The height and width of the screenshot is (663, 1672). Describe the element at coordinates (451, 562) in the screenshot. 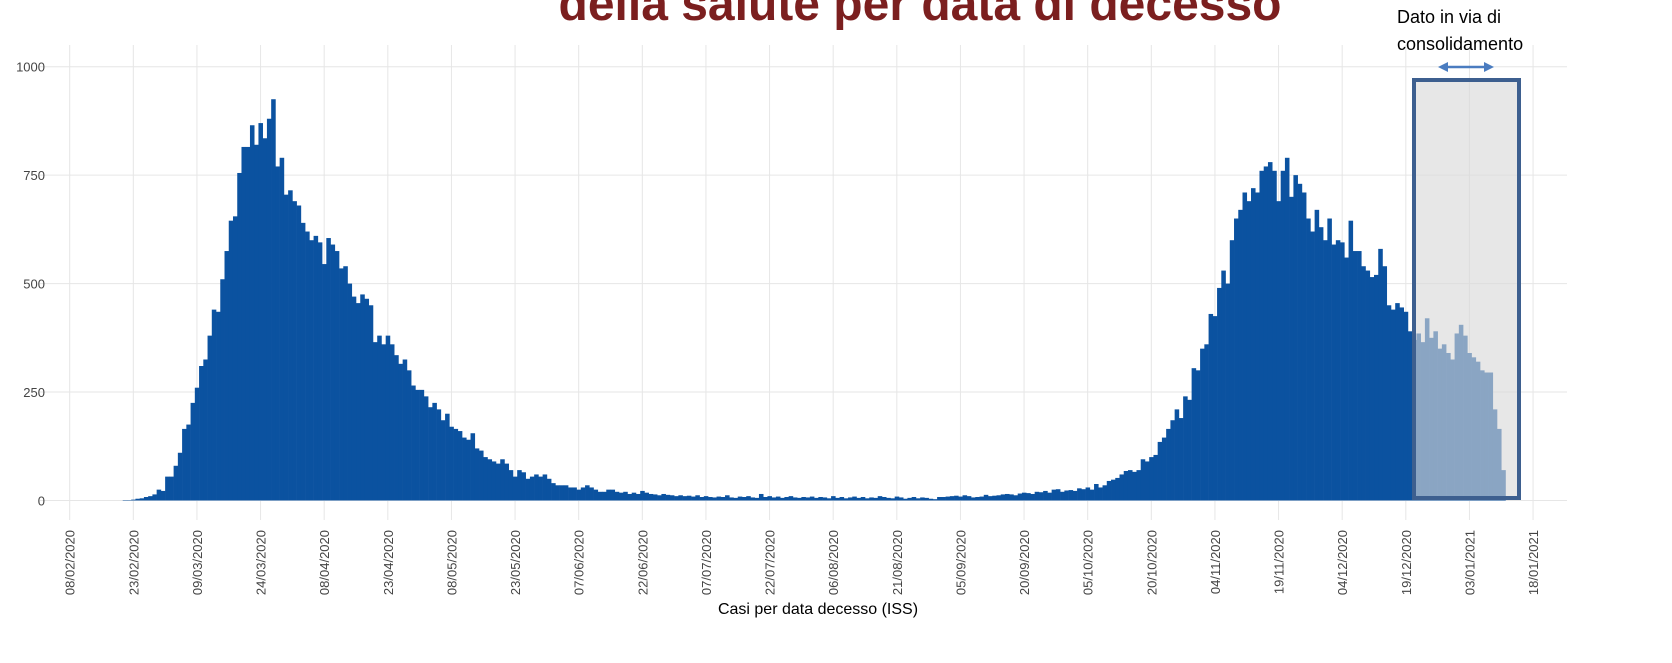

I see `x-tick-label: 08/05/2020` at that location.